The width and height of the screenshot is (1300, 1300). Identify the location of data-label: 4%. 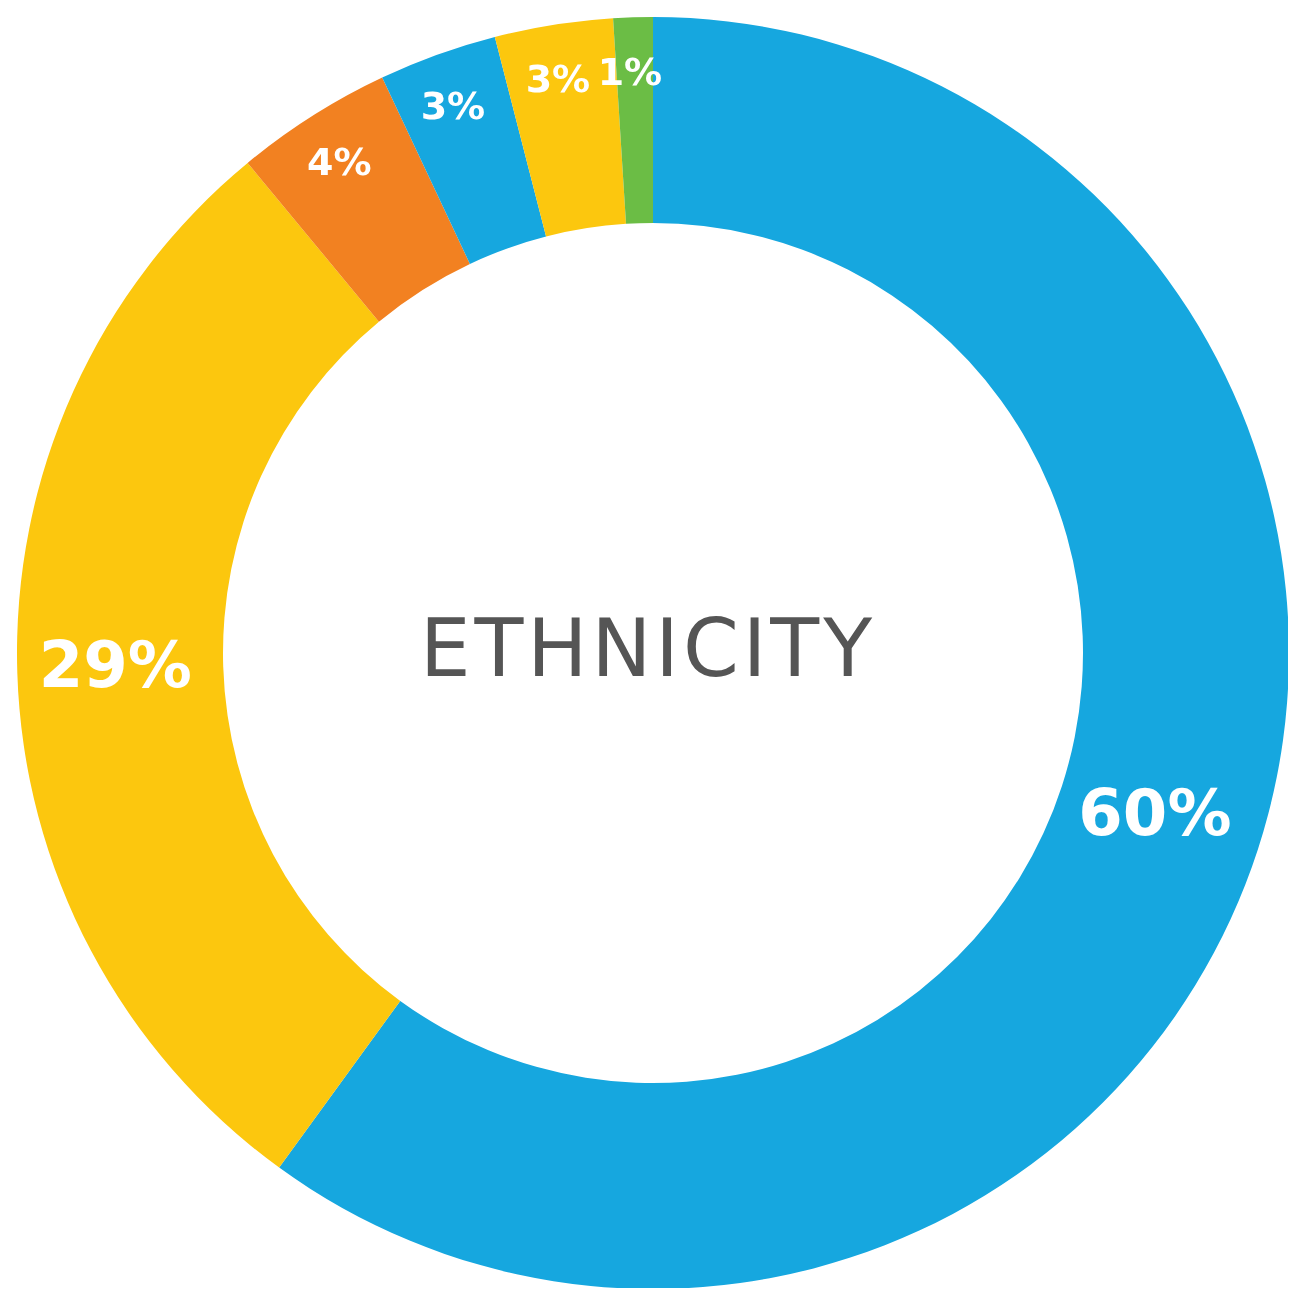
(339, 161).